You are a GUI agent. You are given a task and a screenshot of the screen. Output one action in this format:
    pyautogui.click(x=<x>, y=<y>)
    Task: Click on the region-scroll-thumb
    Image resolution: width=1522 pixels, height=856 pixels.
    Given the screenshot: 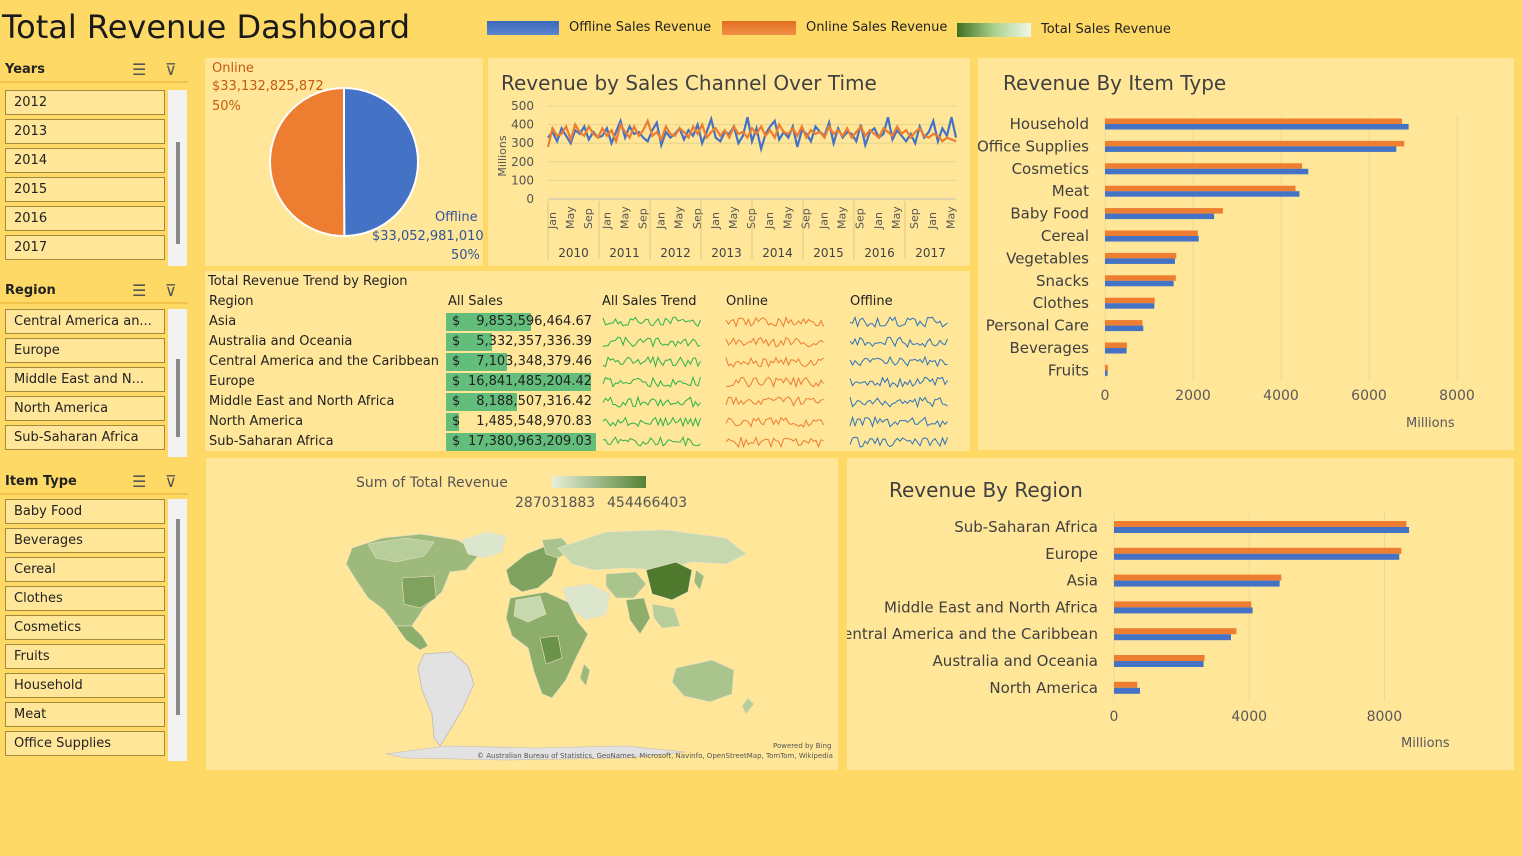 What is the action you would take?
    pyautogui.click(x=178, y=398)
    